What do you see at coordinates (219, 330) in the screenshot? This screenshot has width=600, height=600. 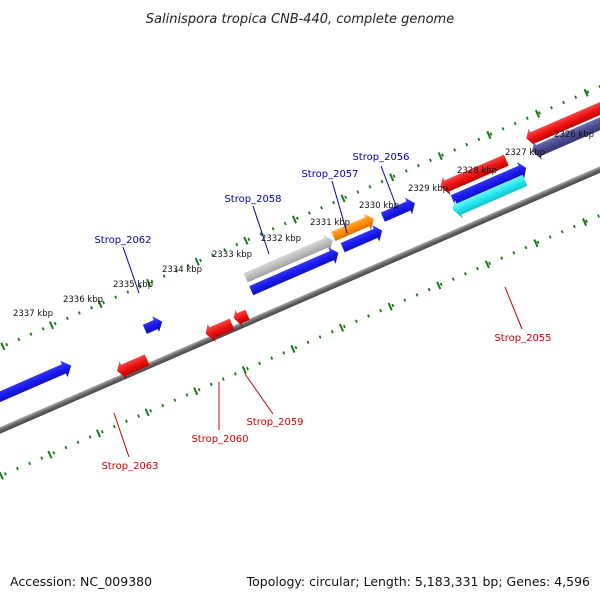 I see `gene-strop-2060` at bounding box center [219, 330].